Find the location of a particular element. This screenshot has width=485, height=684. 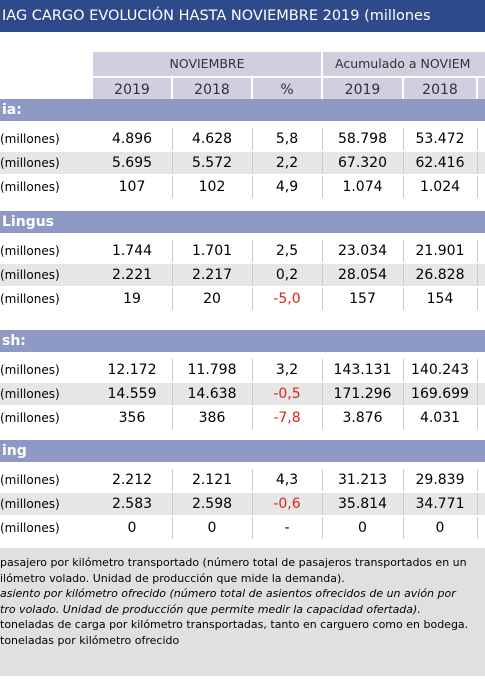

row-value: 2.598 is located at coordinates (212, 504).